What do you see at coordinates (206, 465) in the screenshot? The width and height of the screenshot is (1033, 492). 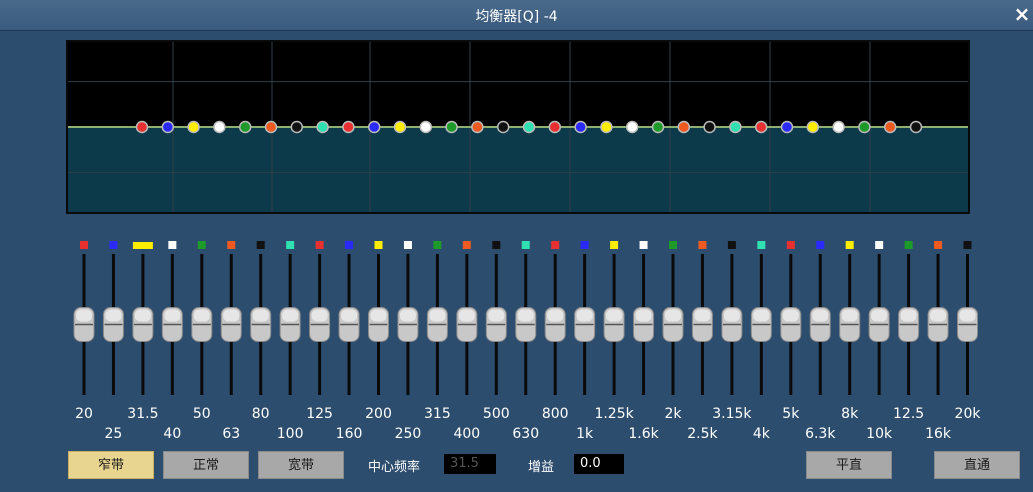 I see `normal-band-button: 正常` at bounding box center [206, 465].